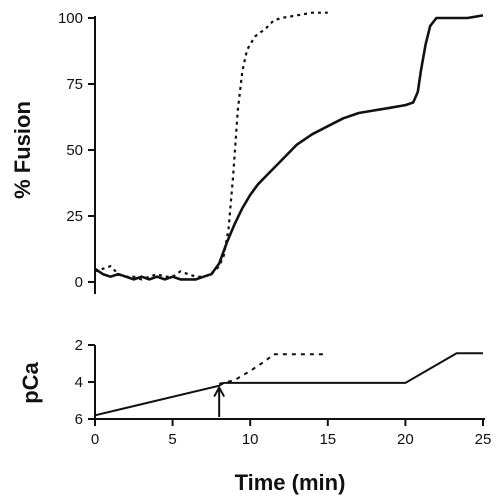  What do you see at coordinates (79, 419) in the screenshot?
I see `pca-y-tick-label: 6` at bounding box center [79, 419].